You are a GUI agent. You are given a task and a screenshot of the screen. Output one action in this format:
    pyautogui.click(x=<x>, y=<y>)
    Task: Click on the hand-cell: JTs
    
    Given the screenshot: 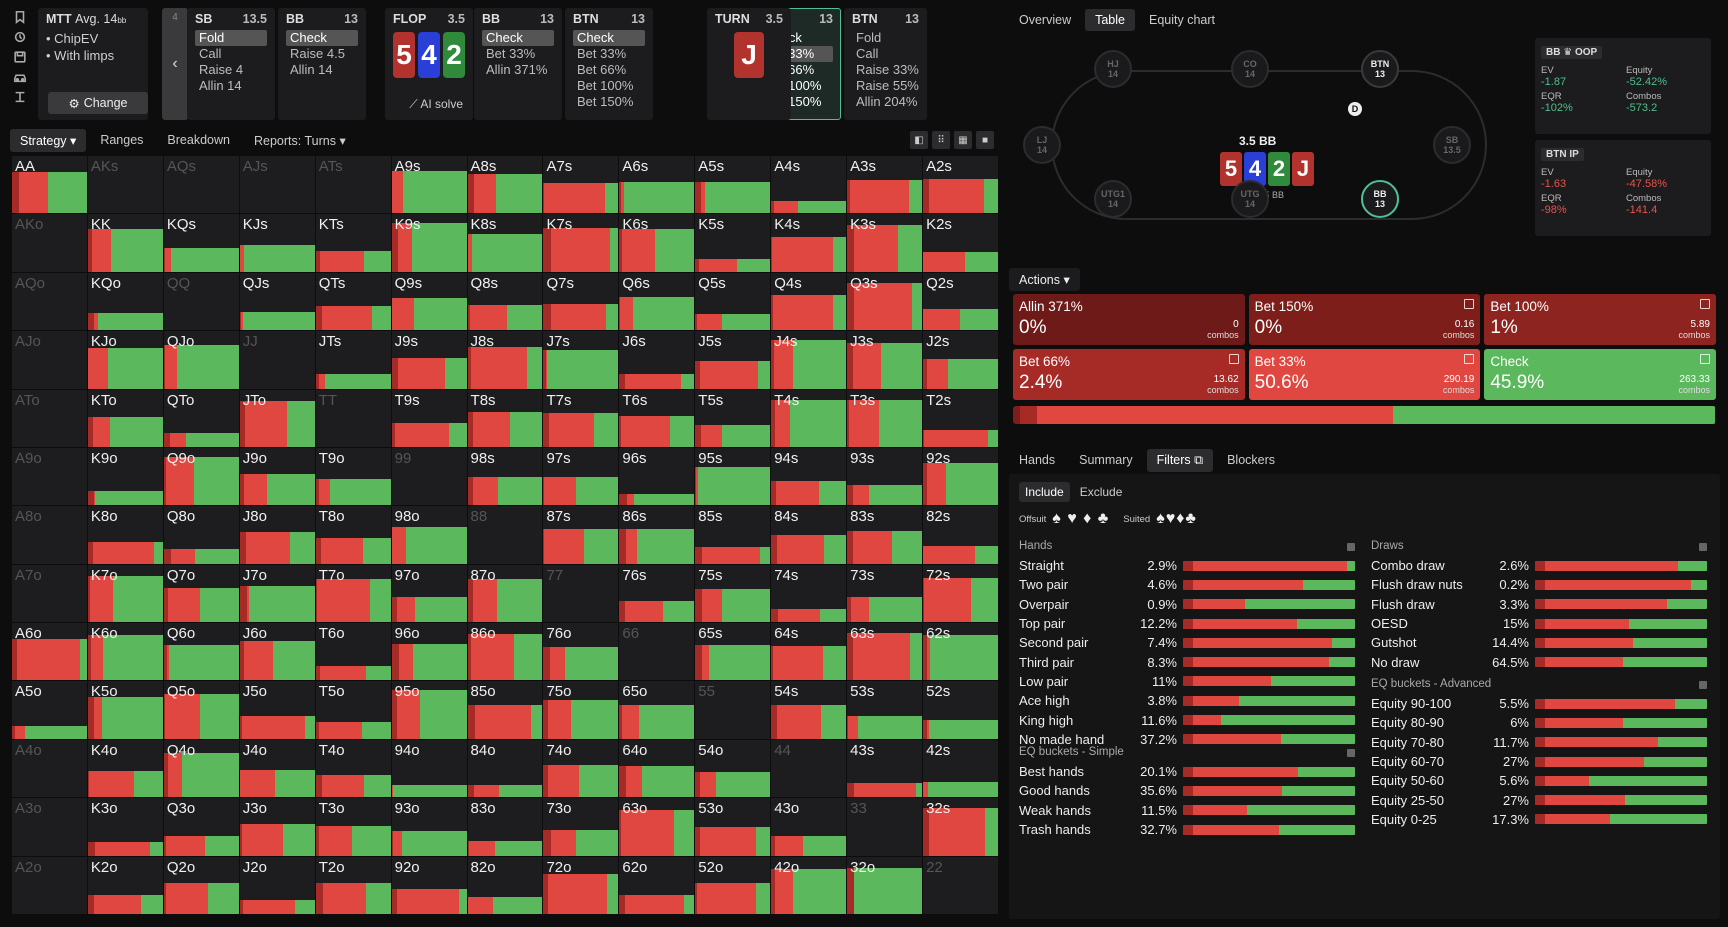 What is the action you would take?
    pyautogui.click(x=353, y=360)
    